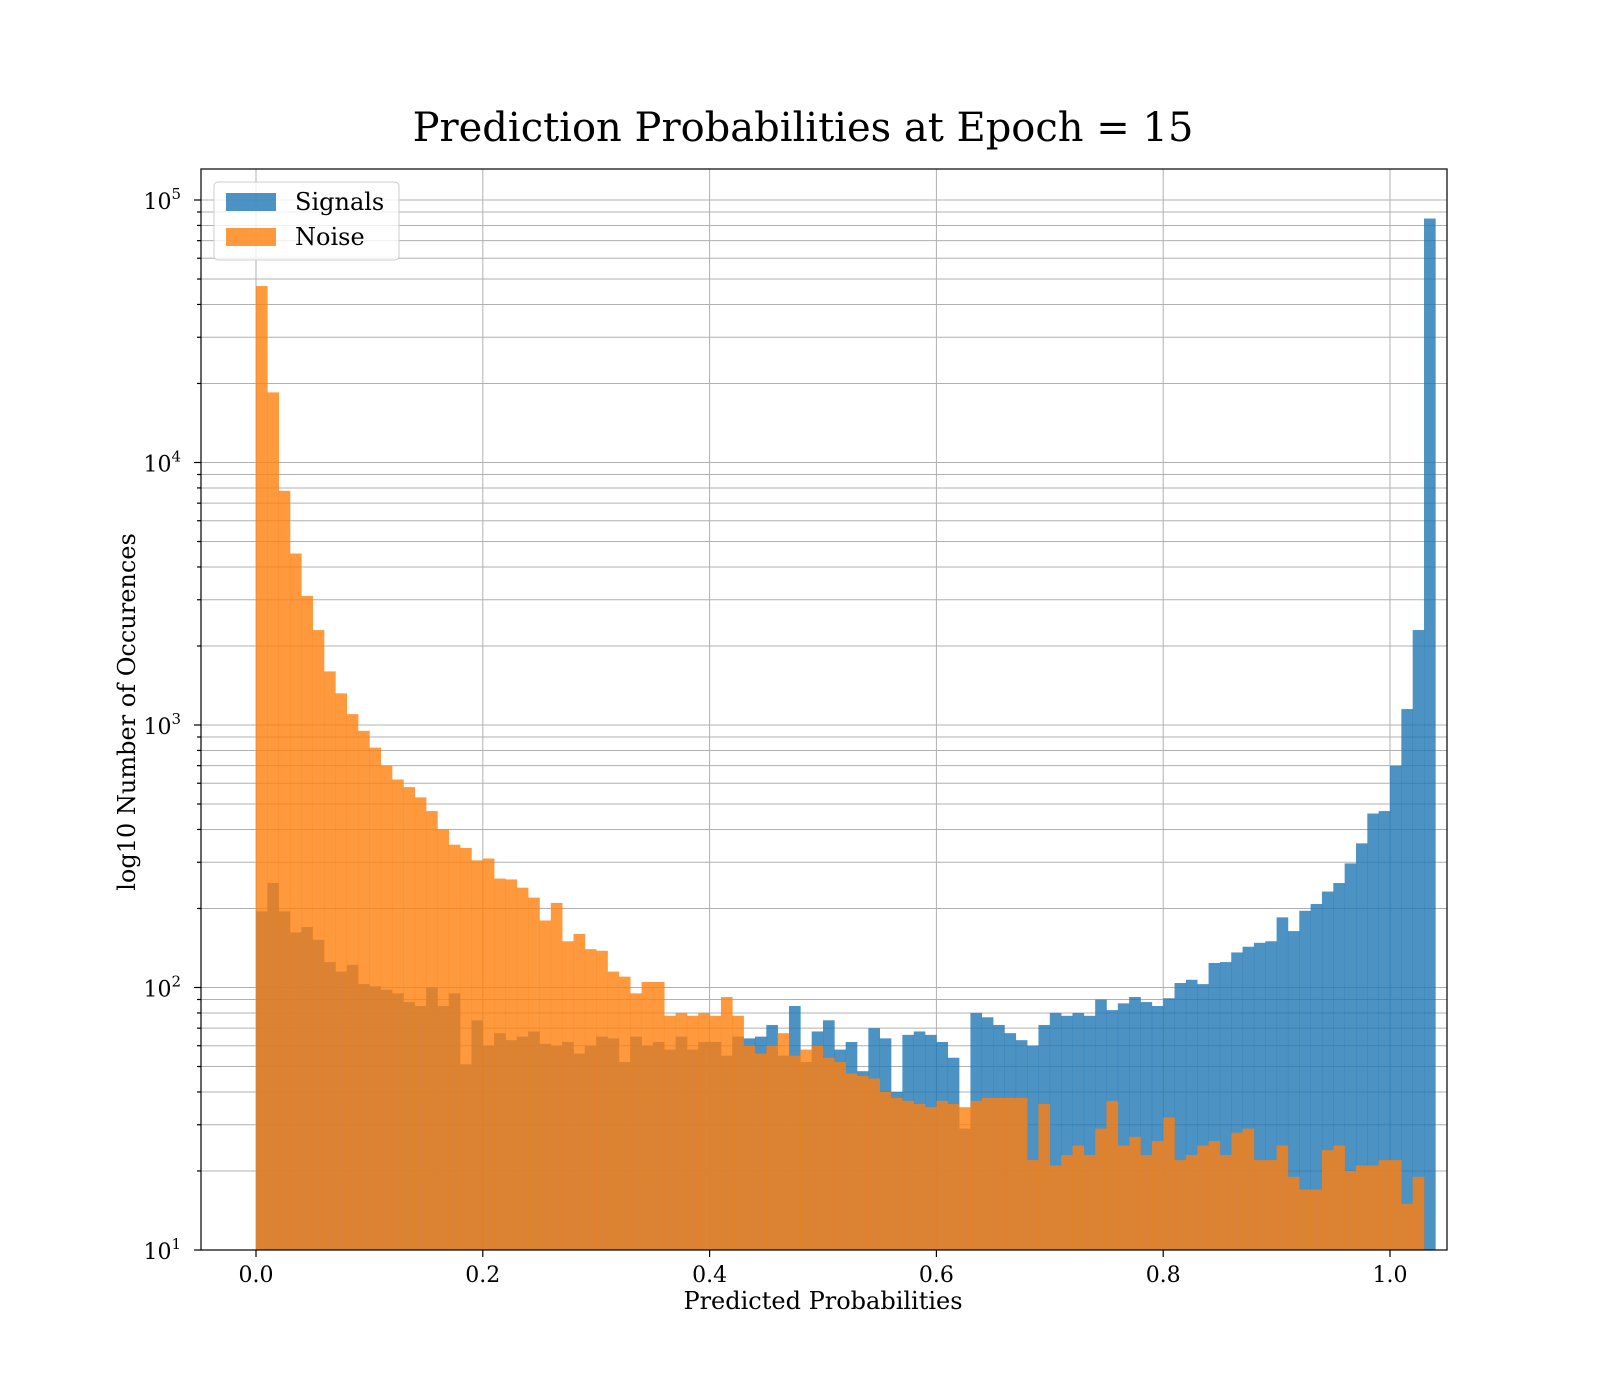 Image resolution: width=1600 pixels, height=1400 pixels. What do you see at coordinates (1390, 1275) in the screenshot?
I see `x-tick-label: 1.0` at bounding box center [1390, 1275].